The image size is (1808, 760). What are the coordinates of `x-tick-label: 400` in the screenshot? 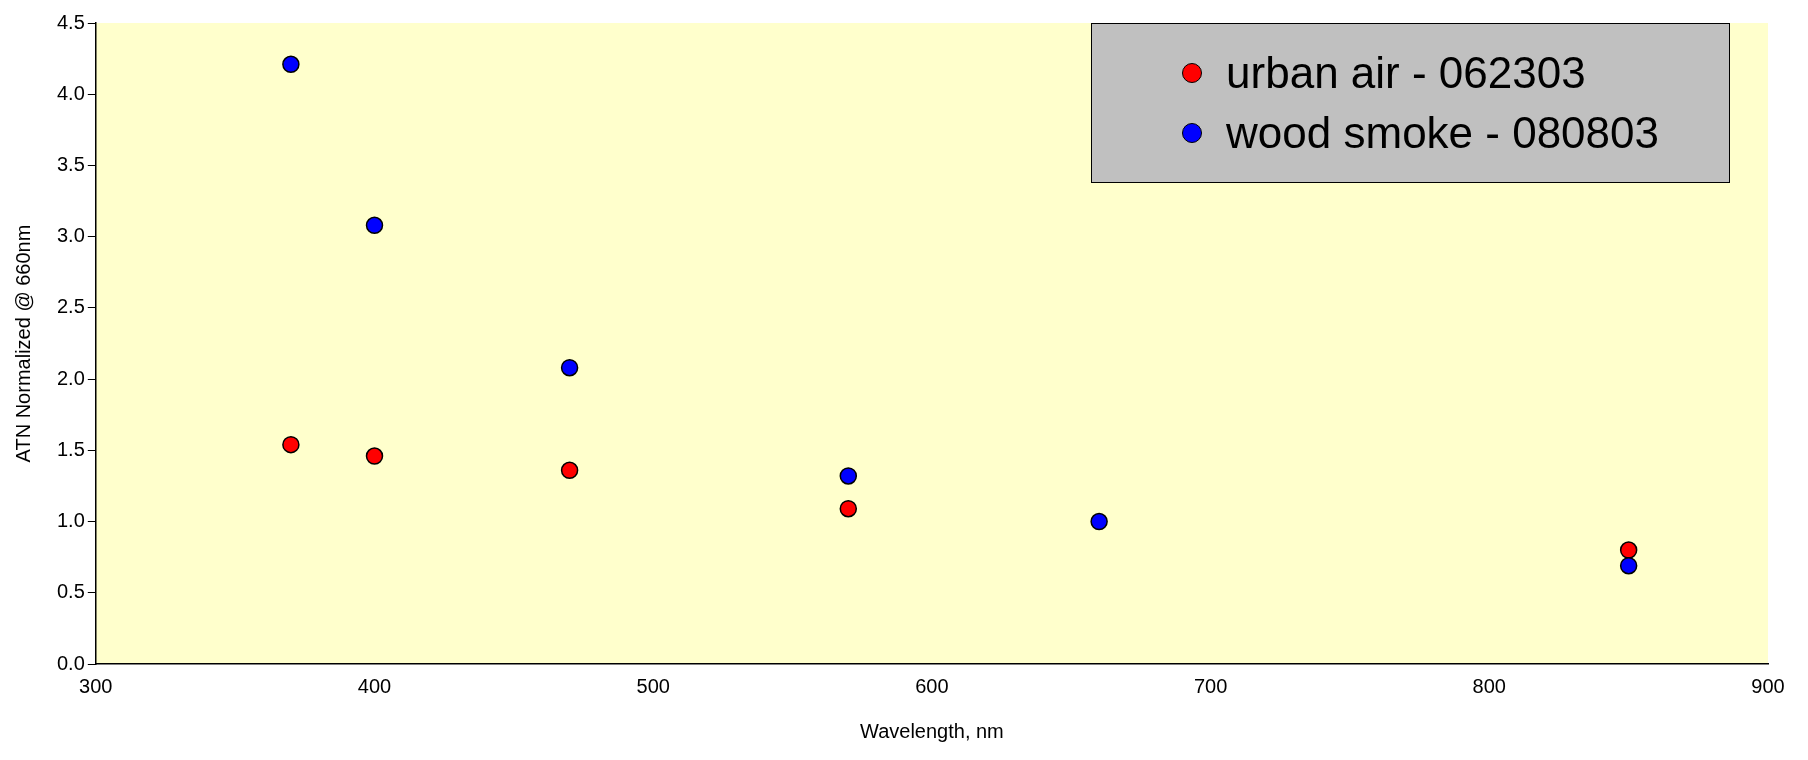 It's located at (374, 685).